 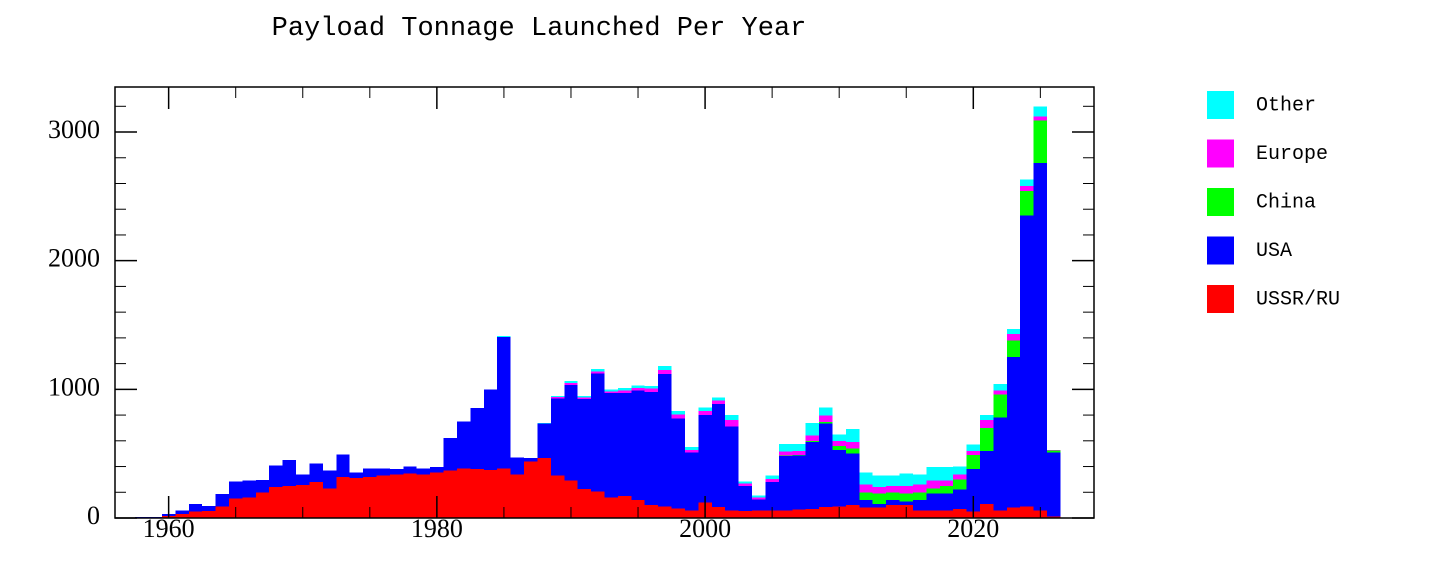 What do you see at coordinates (973, 528) in the screenshot?
I see `x-tick-label: 2020` at bounding box center [973, 528].